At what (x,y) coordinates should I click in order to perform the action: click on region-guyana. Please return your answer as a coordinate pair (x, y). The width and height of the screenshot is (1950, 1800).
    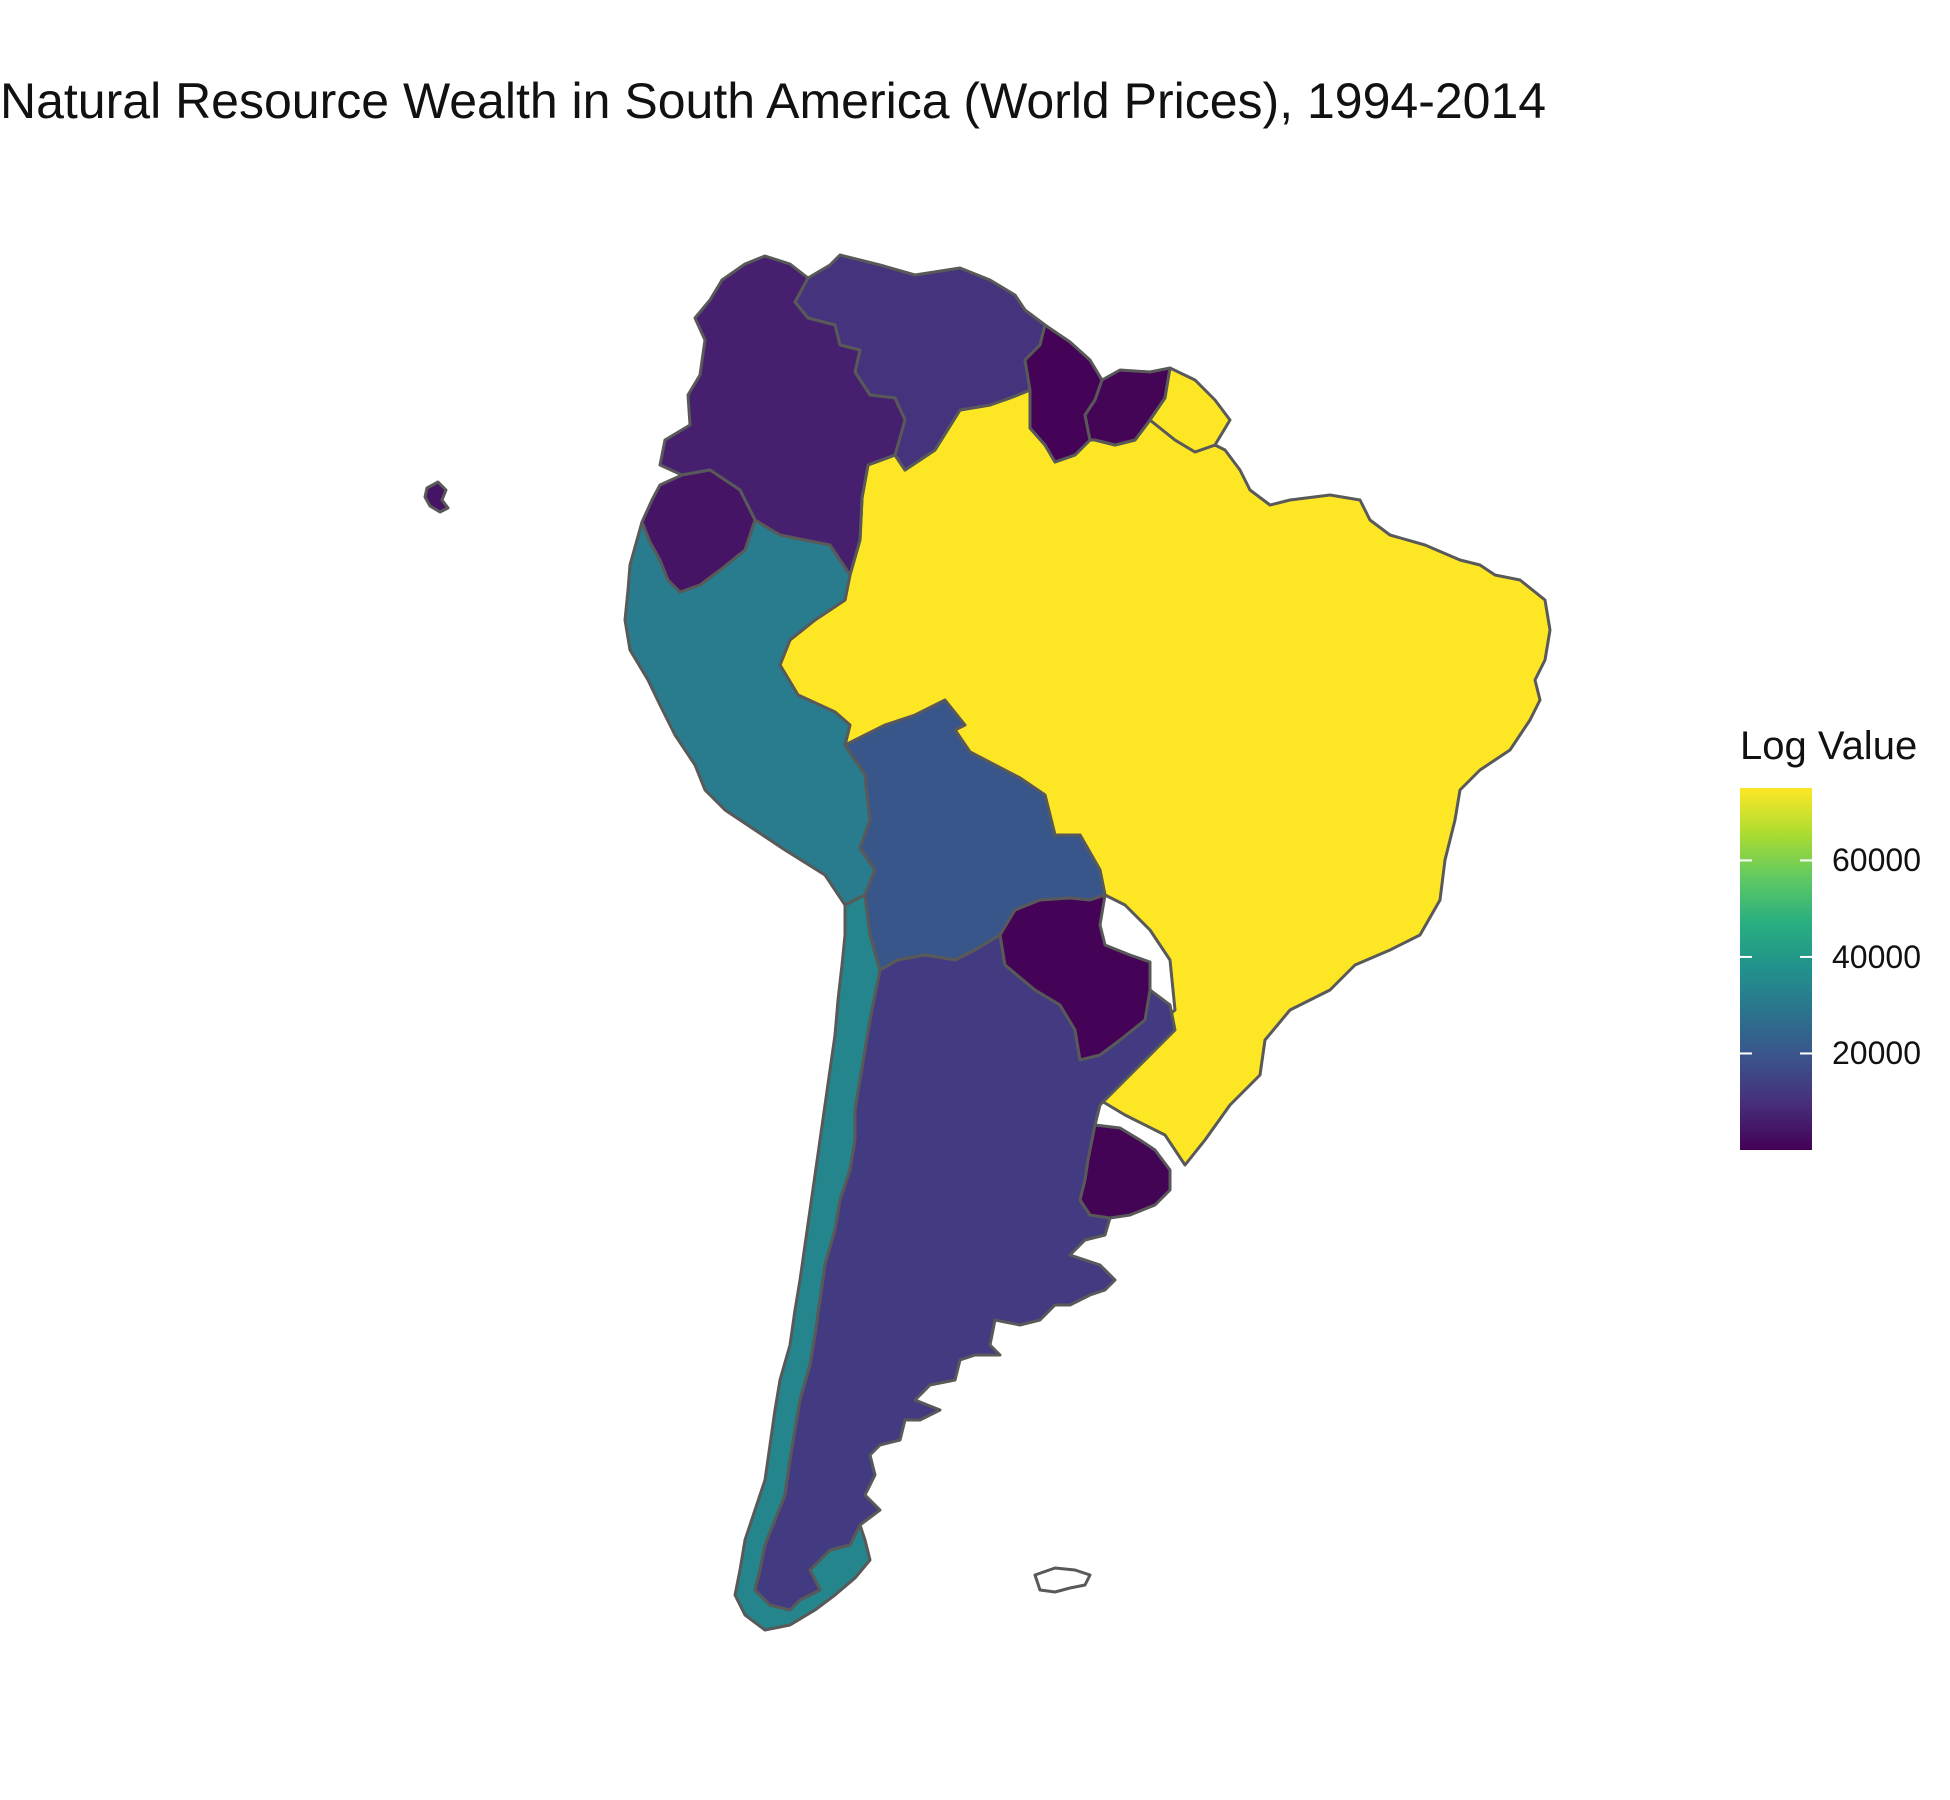
    Looking at the image, I should click on (1063, 393).